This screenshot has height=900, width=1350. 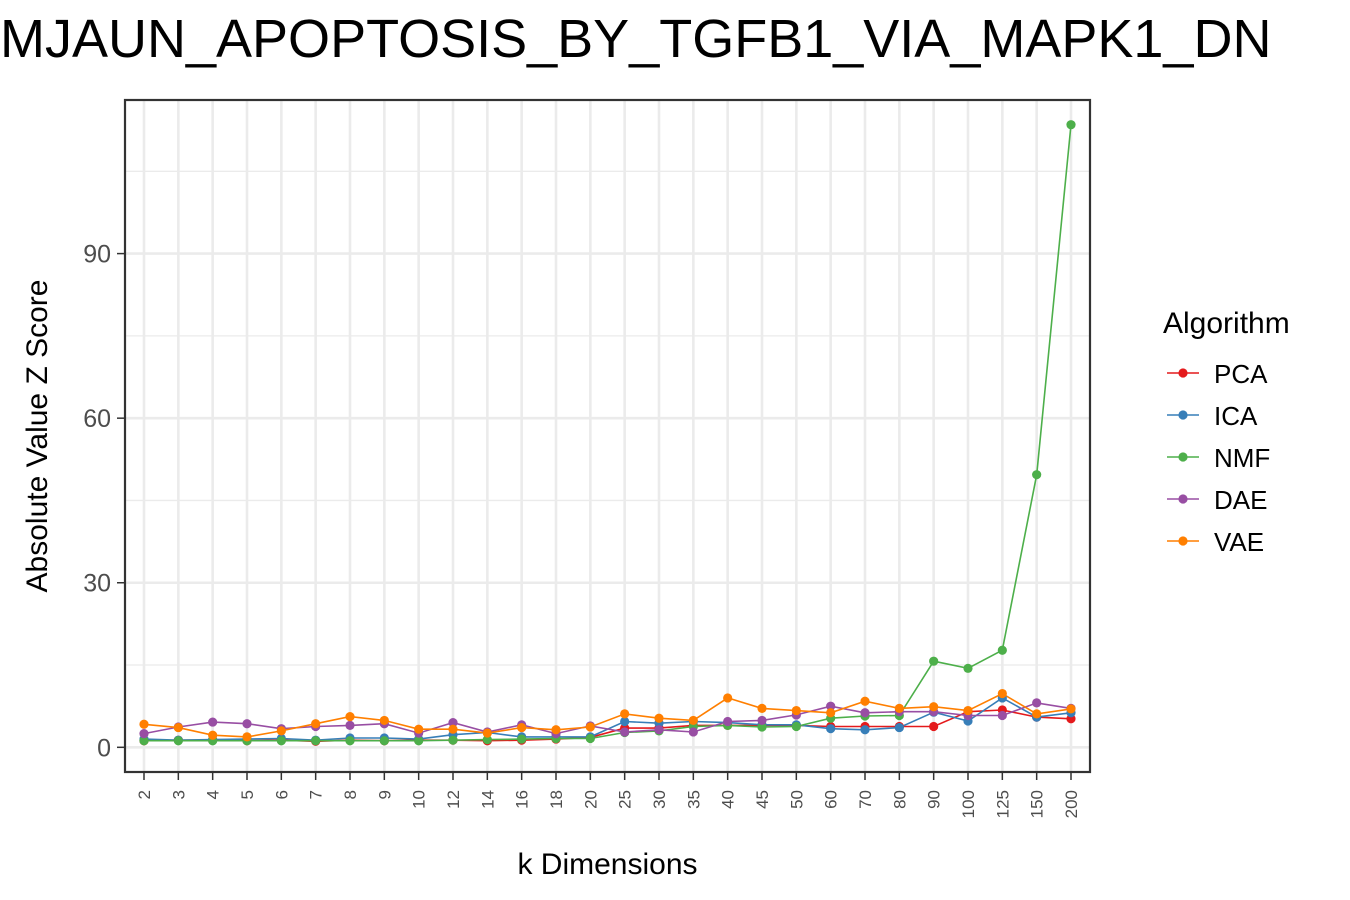 What do you see at coordinates (97, 502) in the screenshot?
I see `y-tick-labels: 0 30 60 90` at bounding box center [97, 502].